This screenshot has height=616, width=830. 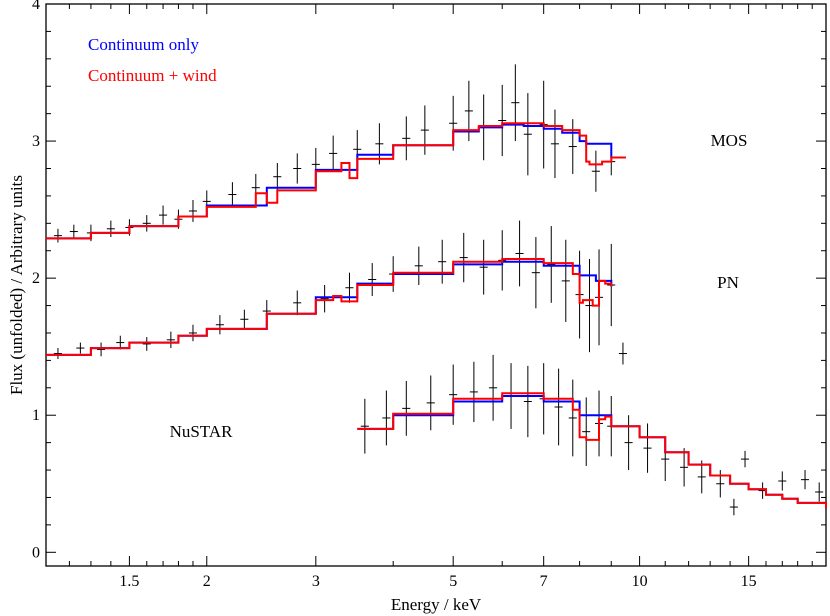 I want to click on legend-entry-continuum-only: Continuum only, so click(x=143, y=44).